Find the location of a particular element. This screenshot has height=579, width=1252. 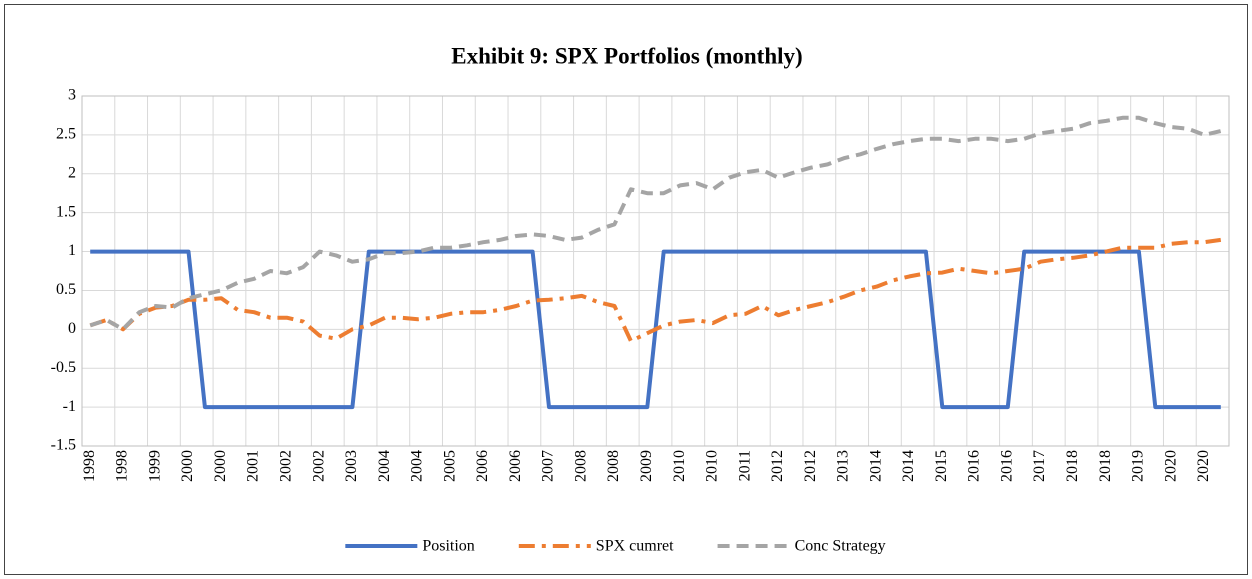

y-tick-label: 0 is located at coordinates (72, 328).